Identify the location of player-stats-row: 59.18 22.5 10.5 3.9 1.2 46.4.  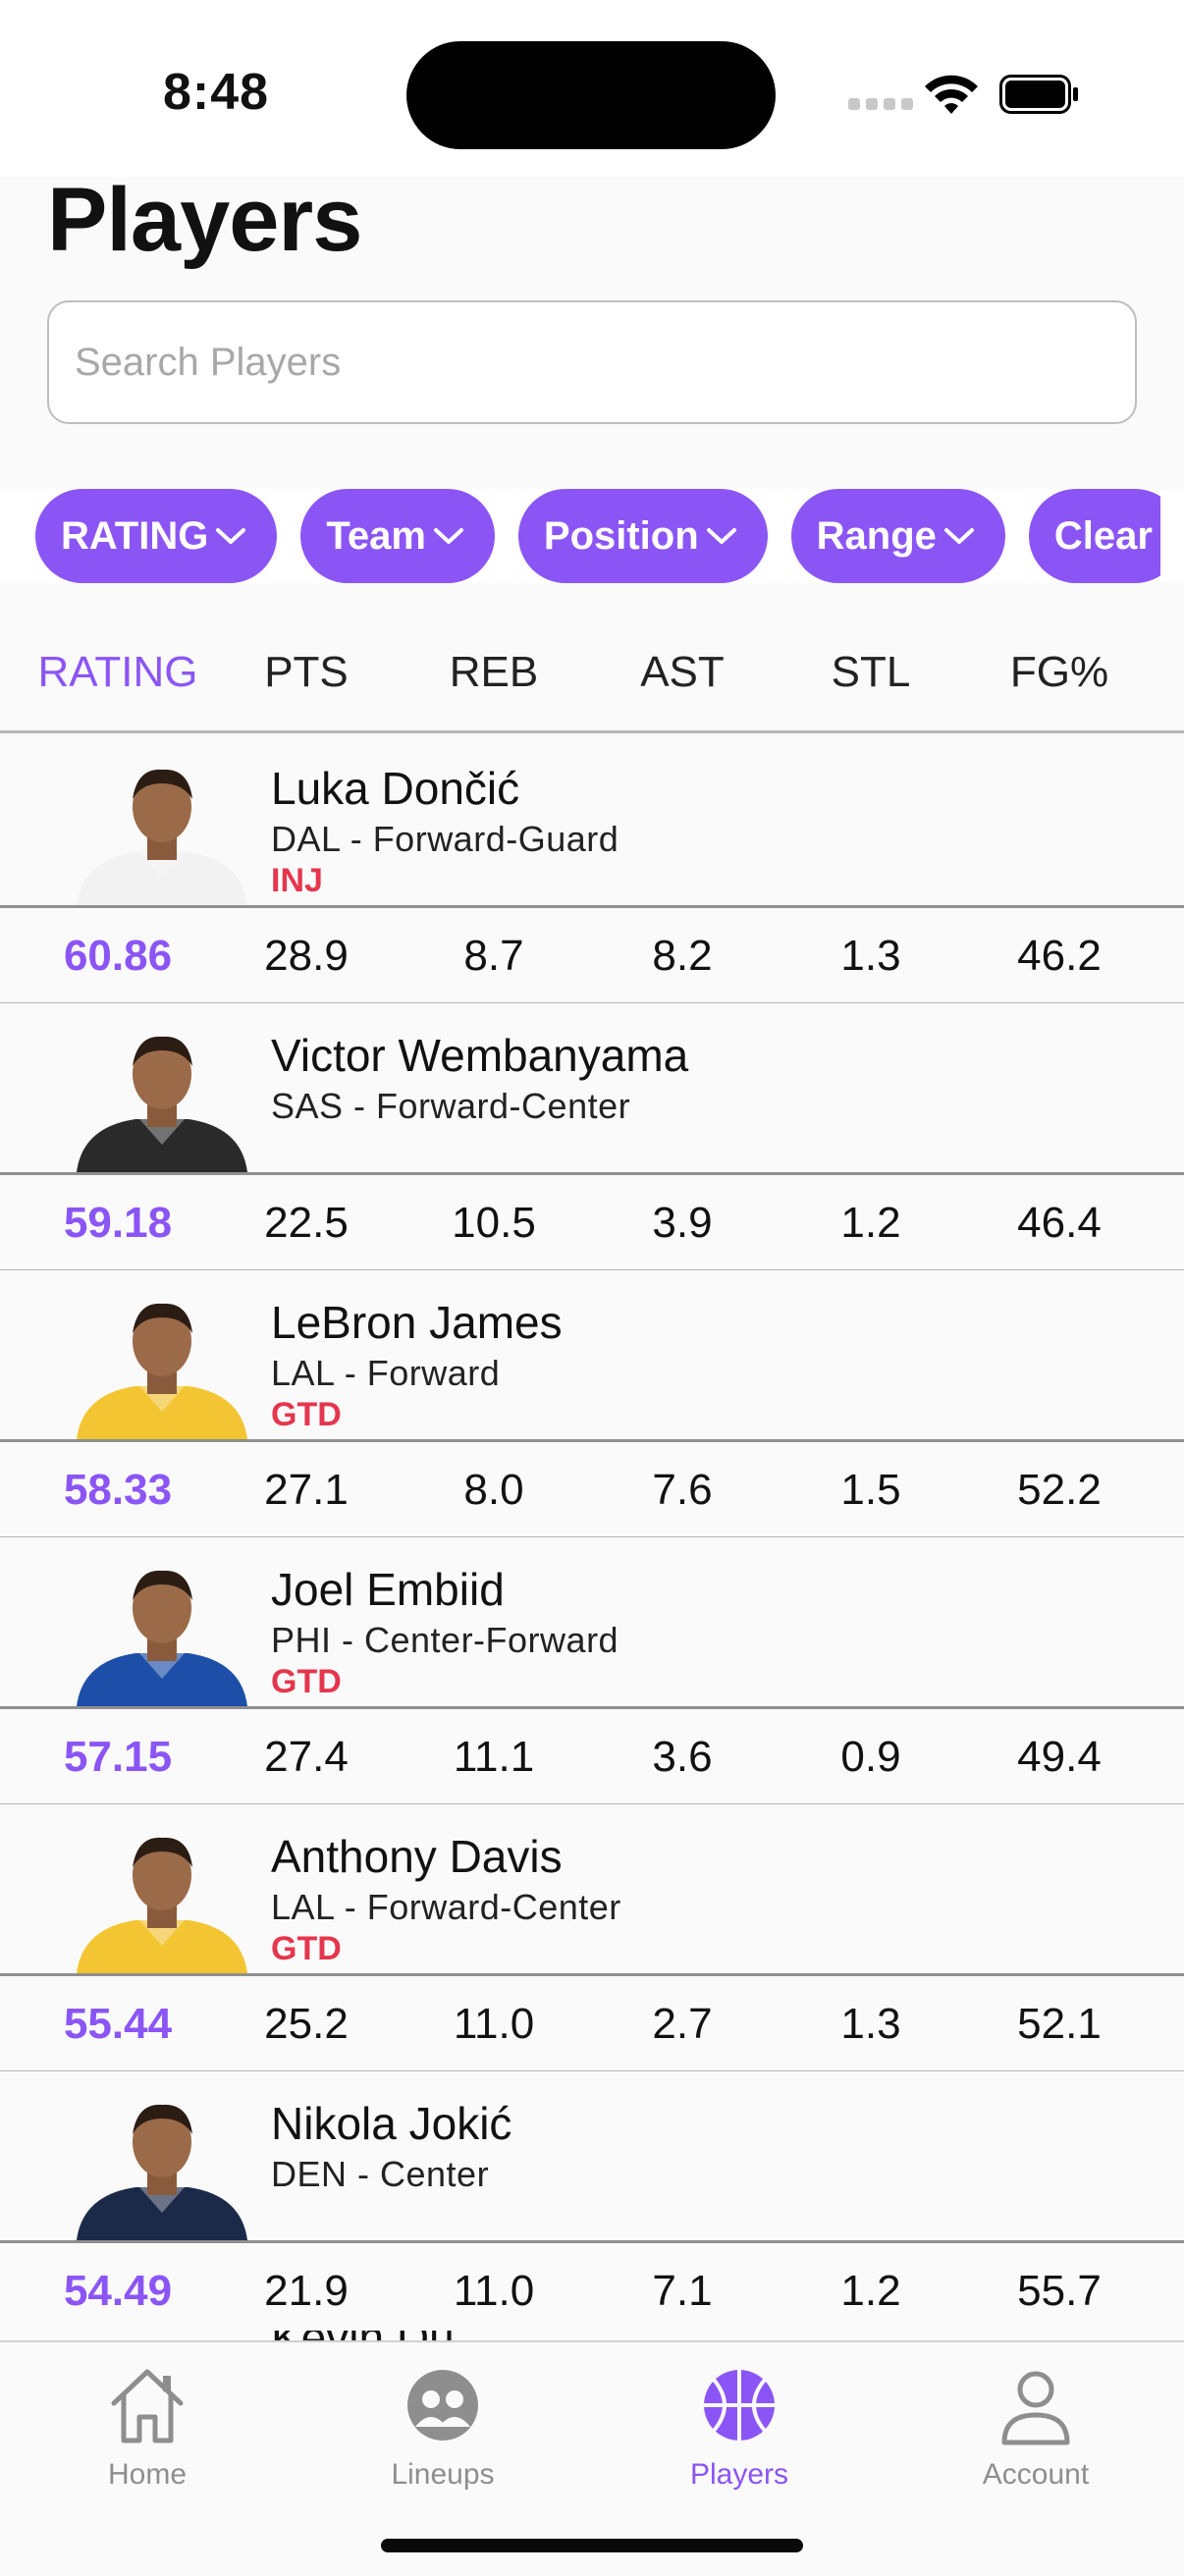
(592, 1223).